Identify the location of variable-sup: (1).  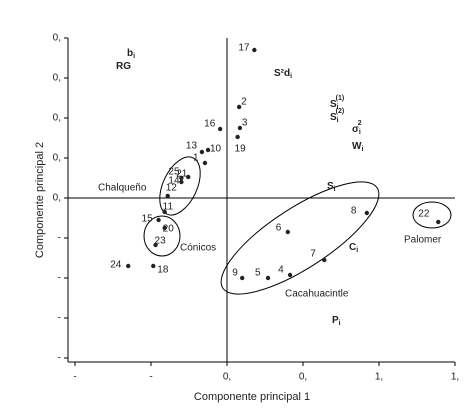
(340, 98).